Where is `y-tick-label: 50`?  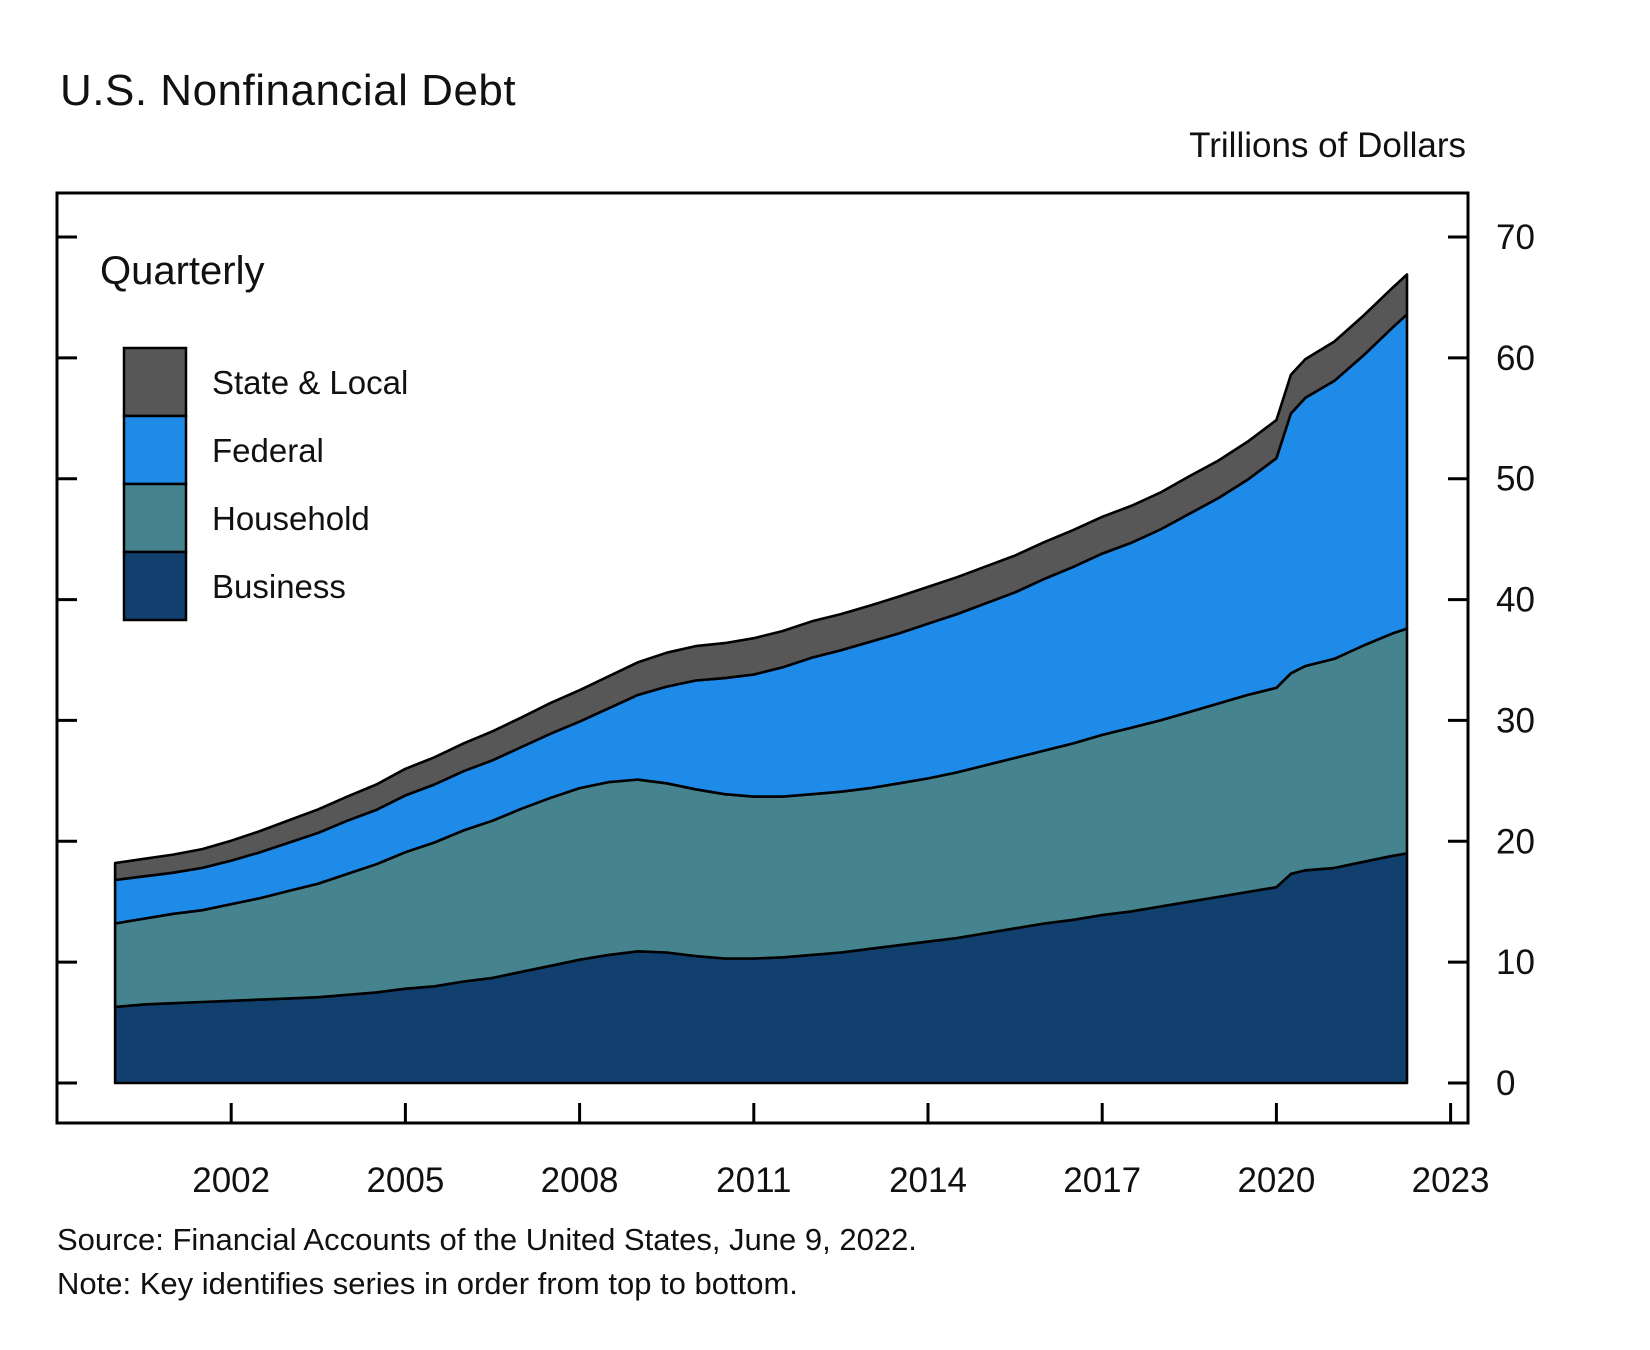 y-tick-label: 50 is located at coordinates (1515, 479).